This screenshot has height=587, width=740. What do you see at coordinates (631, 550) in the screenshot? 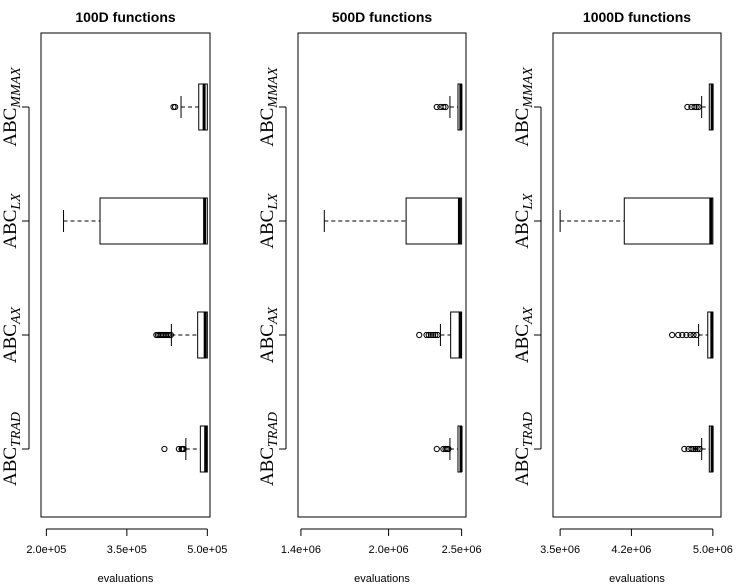
I see `x-tick-label: 4.2e+06` at bounding box center [631, 550].